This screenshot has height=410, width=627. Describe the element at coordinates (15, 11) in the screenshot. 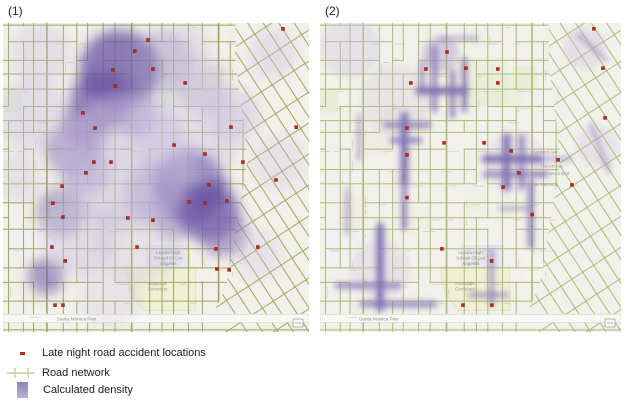

I see `panel-1-label: (1)` at that location.